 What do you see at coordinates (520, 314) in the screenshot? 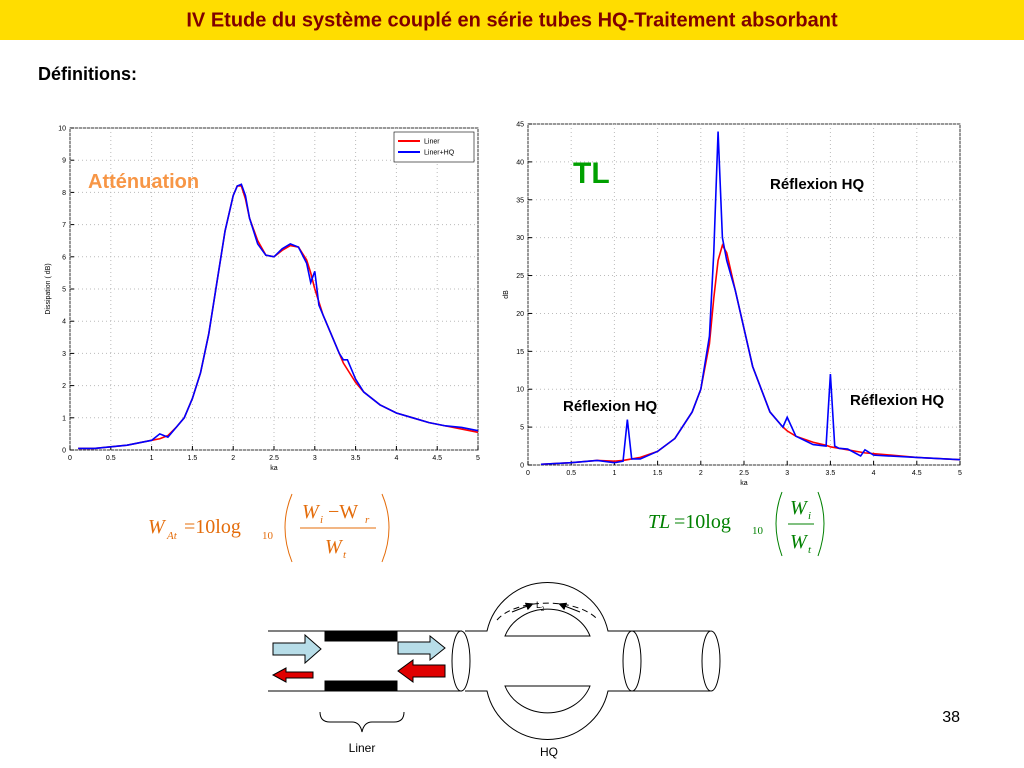
I see `y-tick-label: 20` at bounding box center [520, 314].